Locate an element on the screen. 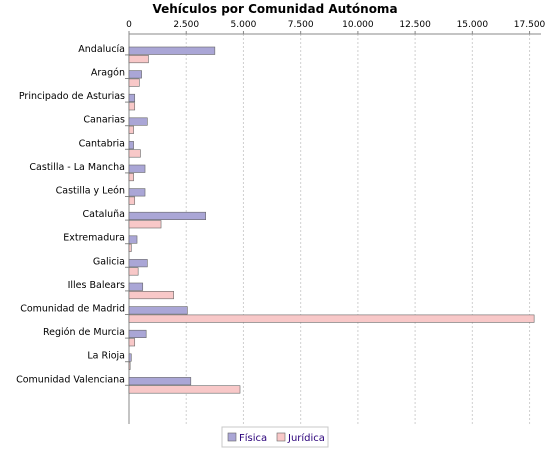  legend: Física Jurídica is located at coordinates (275, 437).